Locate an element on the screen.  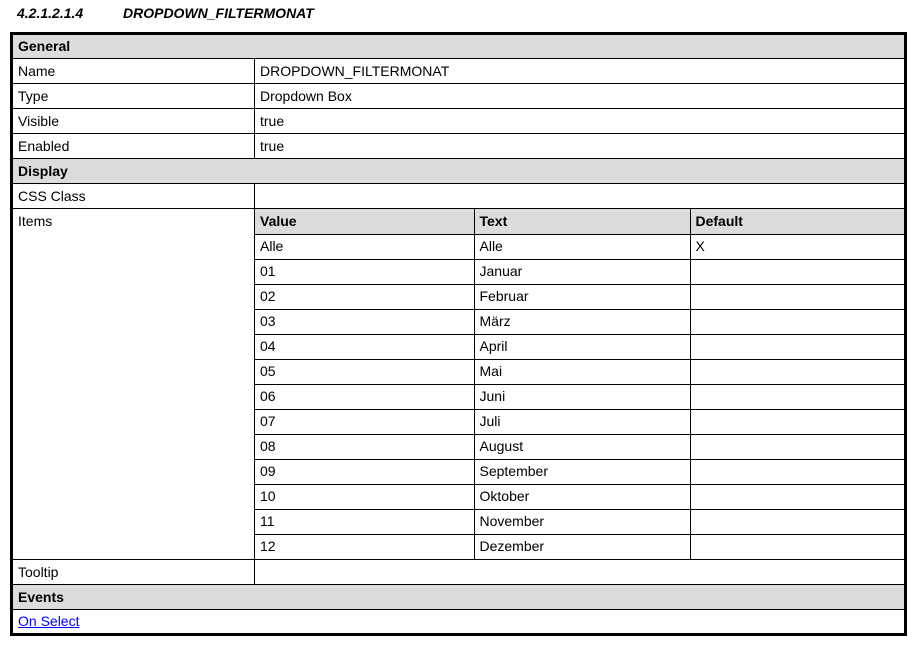
table-row: General is located at coordinates (458, 46).